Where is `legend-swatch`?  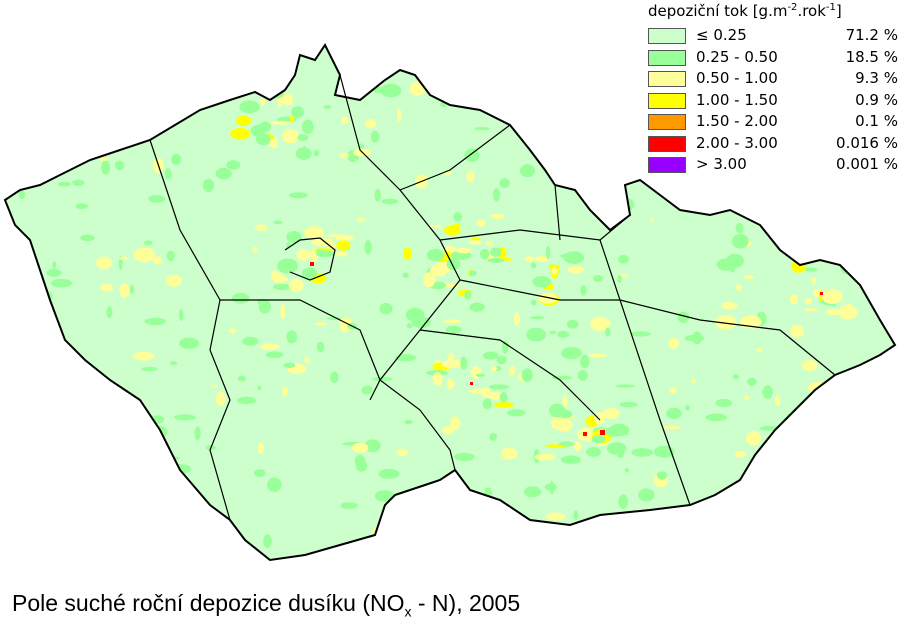
legend-swatch is located at coordinates (667, 57).